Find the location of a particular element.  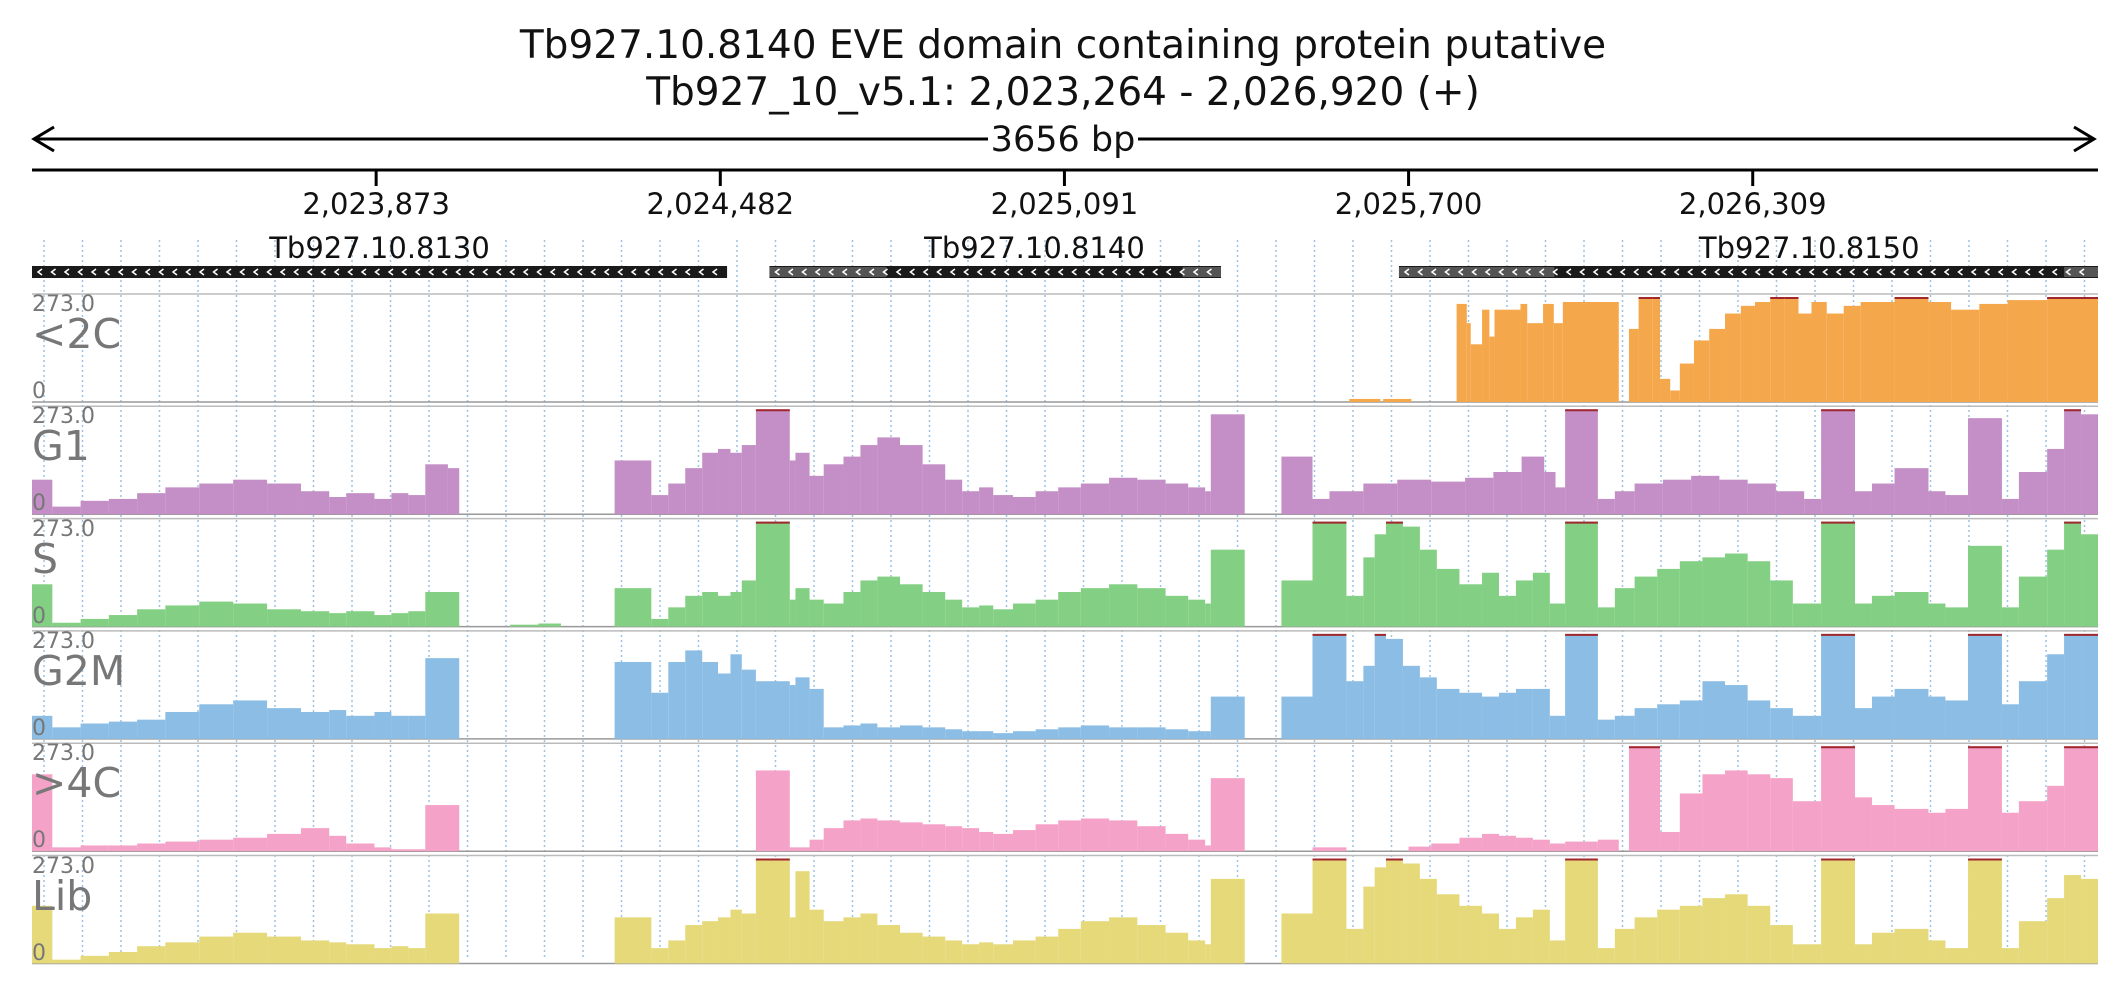

track-min-label: 0 is located at coordinates (39, 504).